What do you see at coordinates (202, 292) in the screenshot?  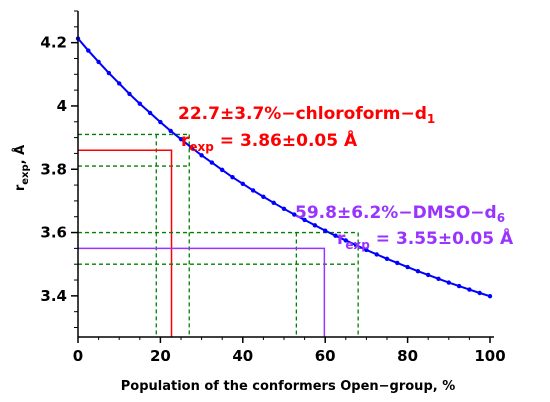 I see `value-line-dmso` at bounding box center [202, 292].